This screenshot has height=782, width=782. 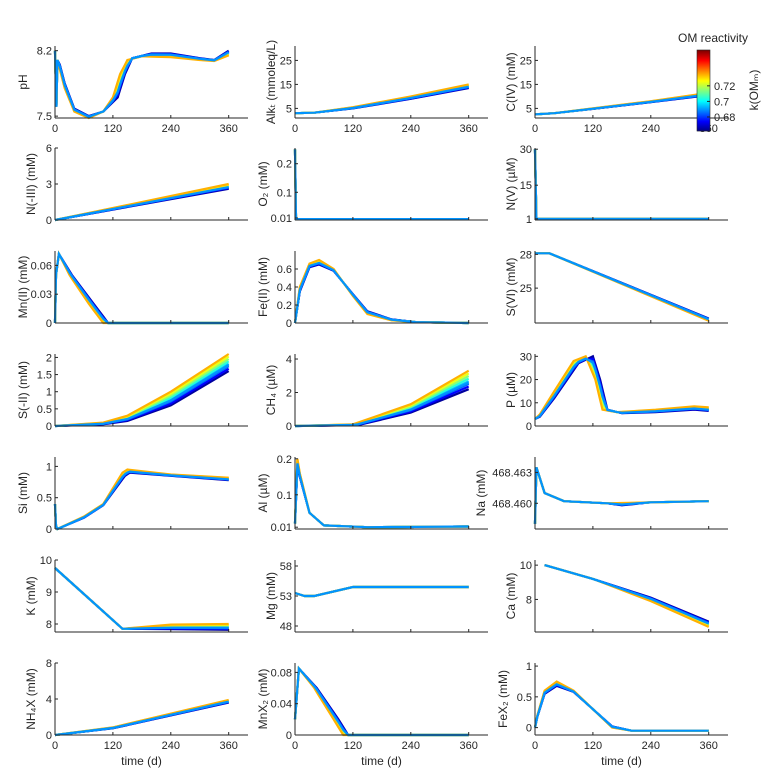 I want to click on series-line-k-0.725, so click(x=381, y=701).